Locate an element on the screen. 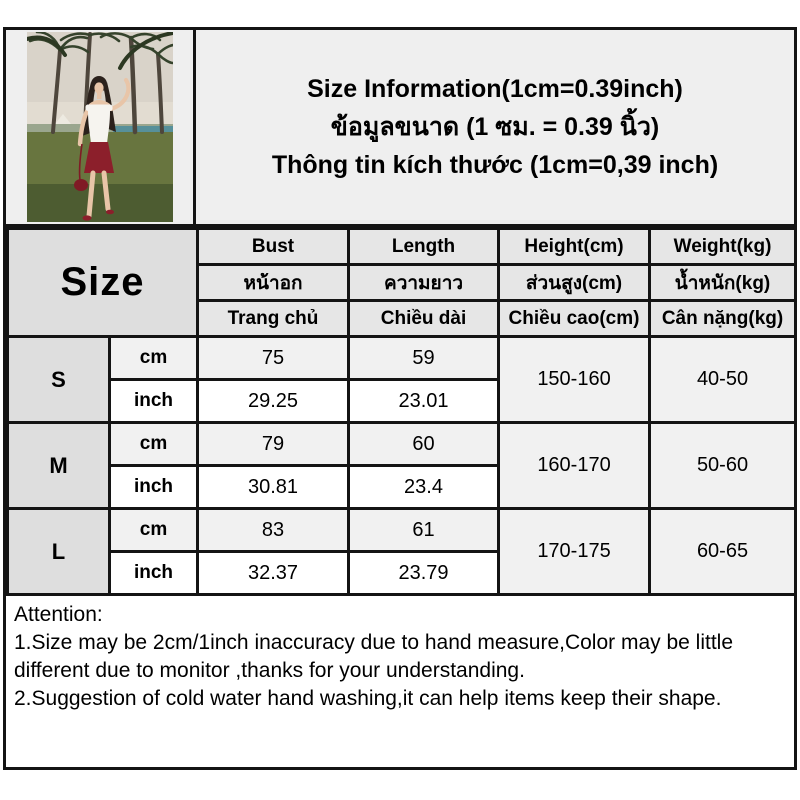  l-length-cm: 61 is located at coordinates (424, 530).